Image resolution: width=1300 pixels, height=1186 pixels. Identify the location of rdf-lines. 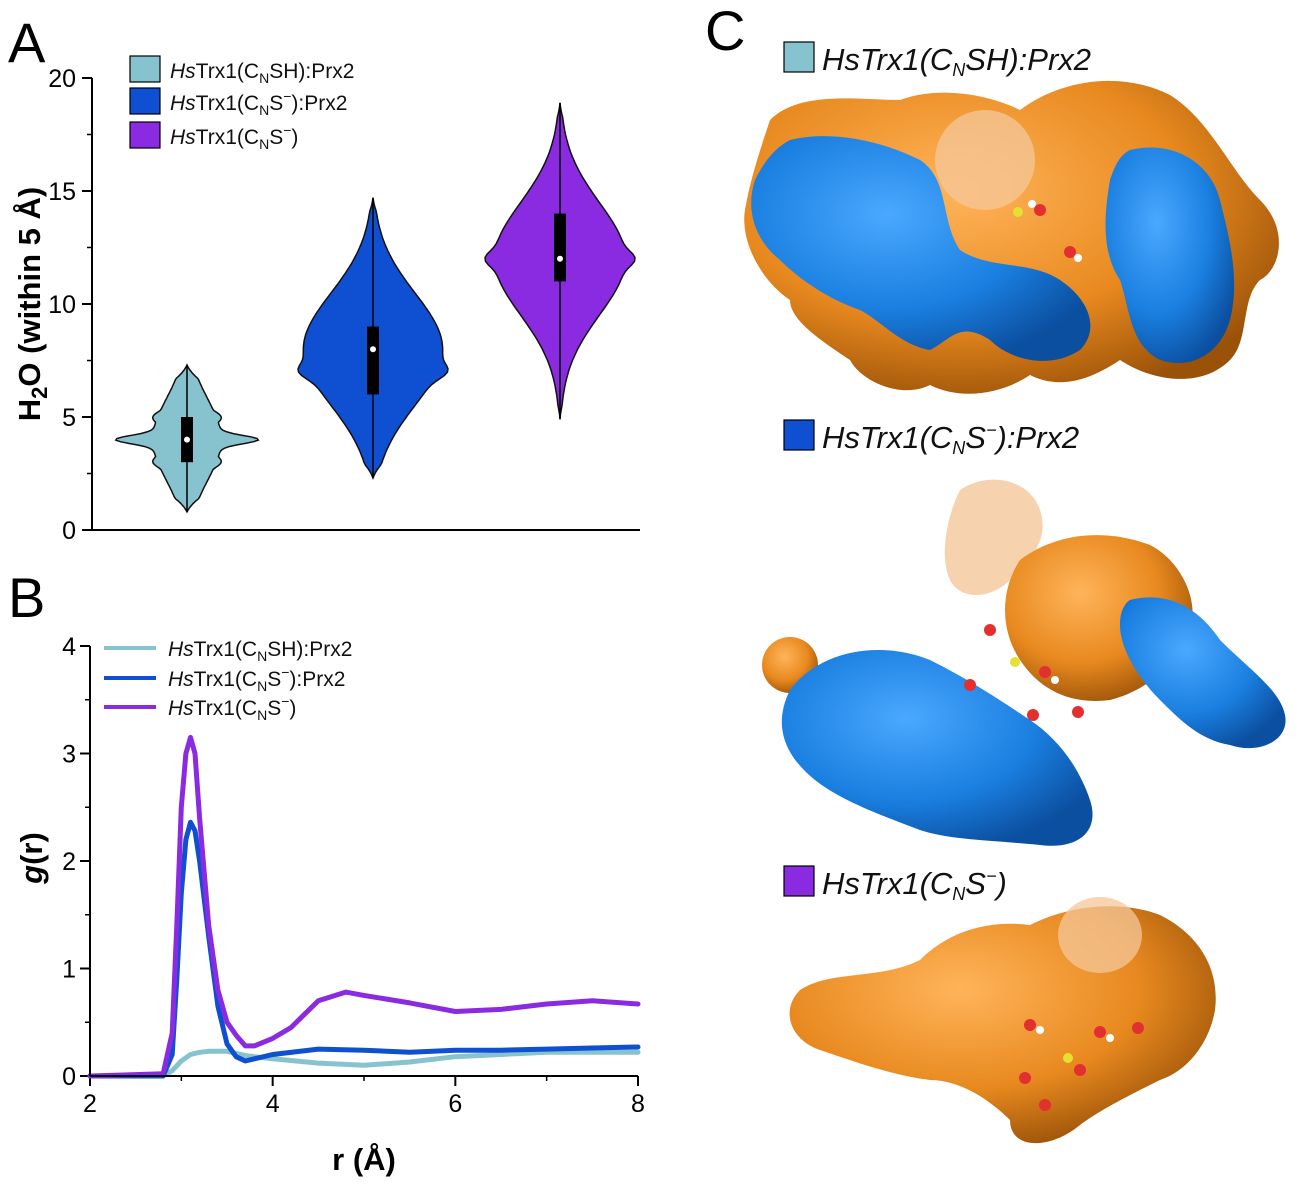
(364, 906).